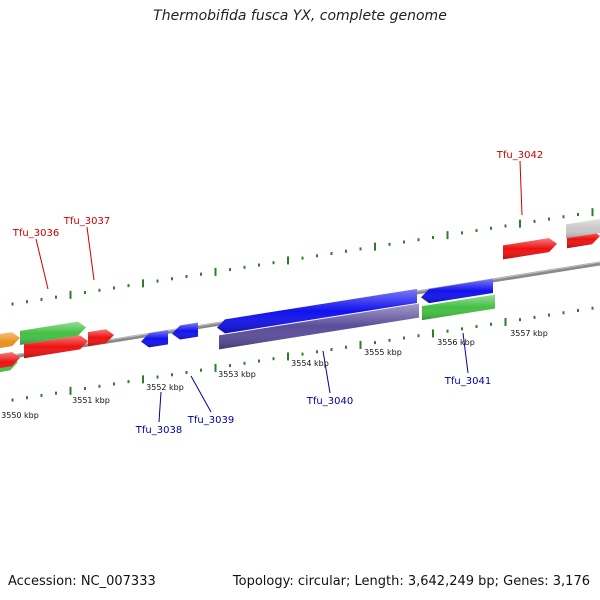 The image size is (600, 600). I want to click on accession-text: Accession: NC_007333, so click(82, 581).